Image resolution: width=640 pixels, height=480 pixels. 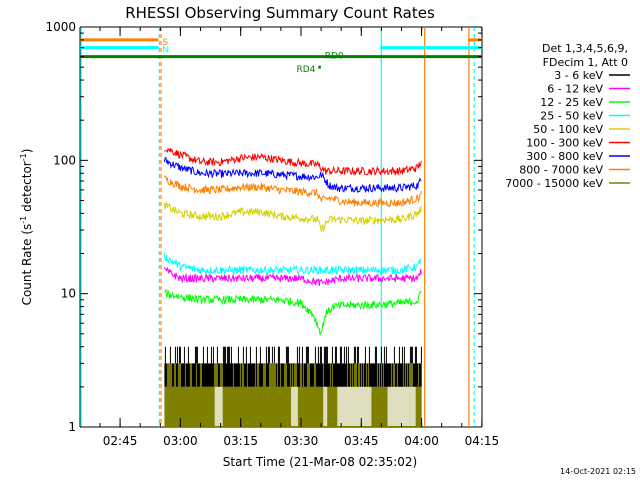 What do you see at coordinates (421, 441) in the screenshot?
I see `x-tick-label: 04:00` at bounding box center [421, 441].